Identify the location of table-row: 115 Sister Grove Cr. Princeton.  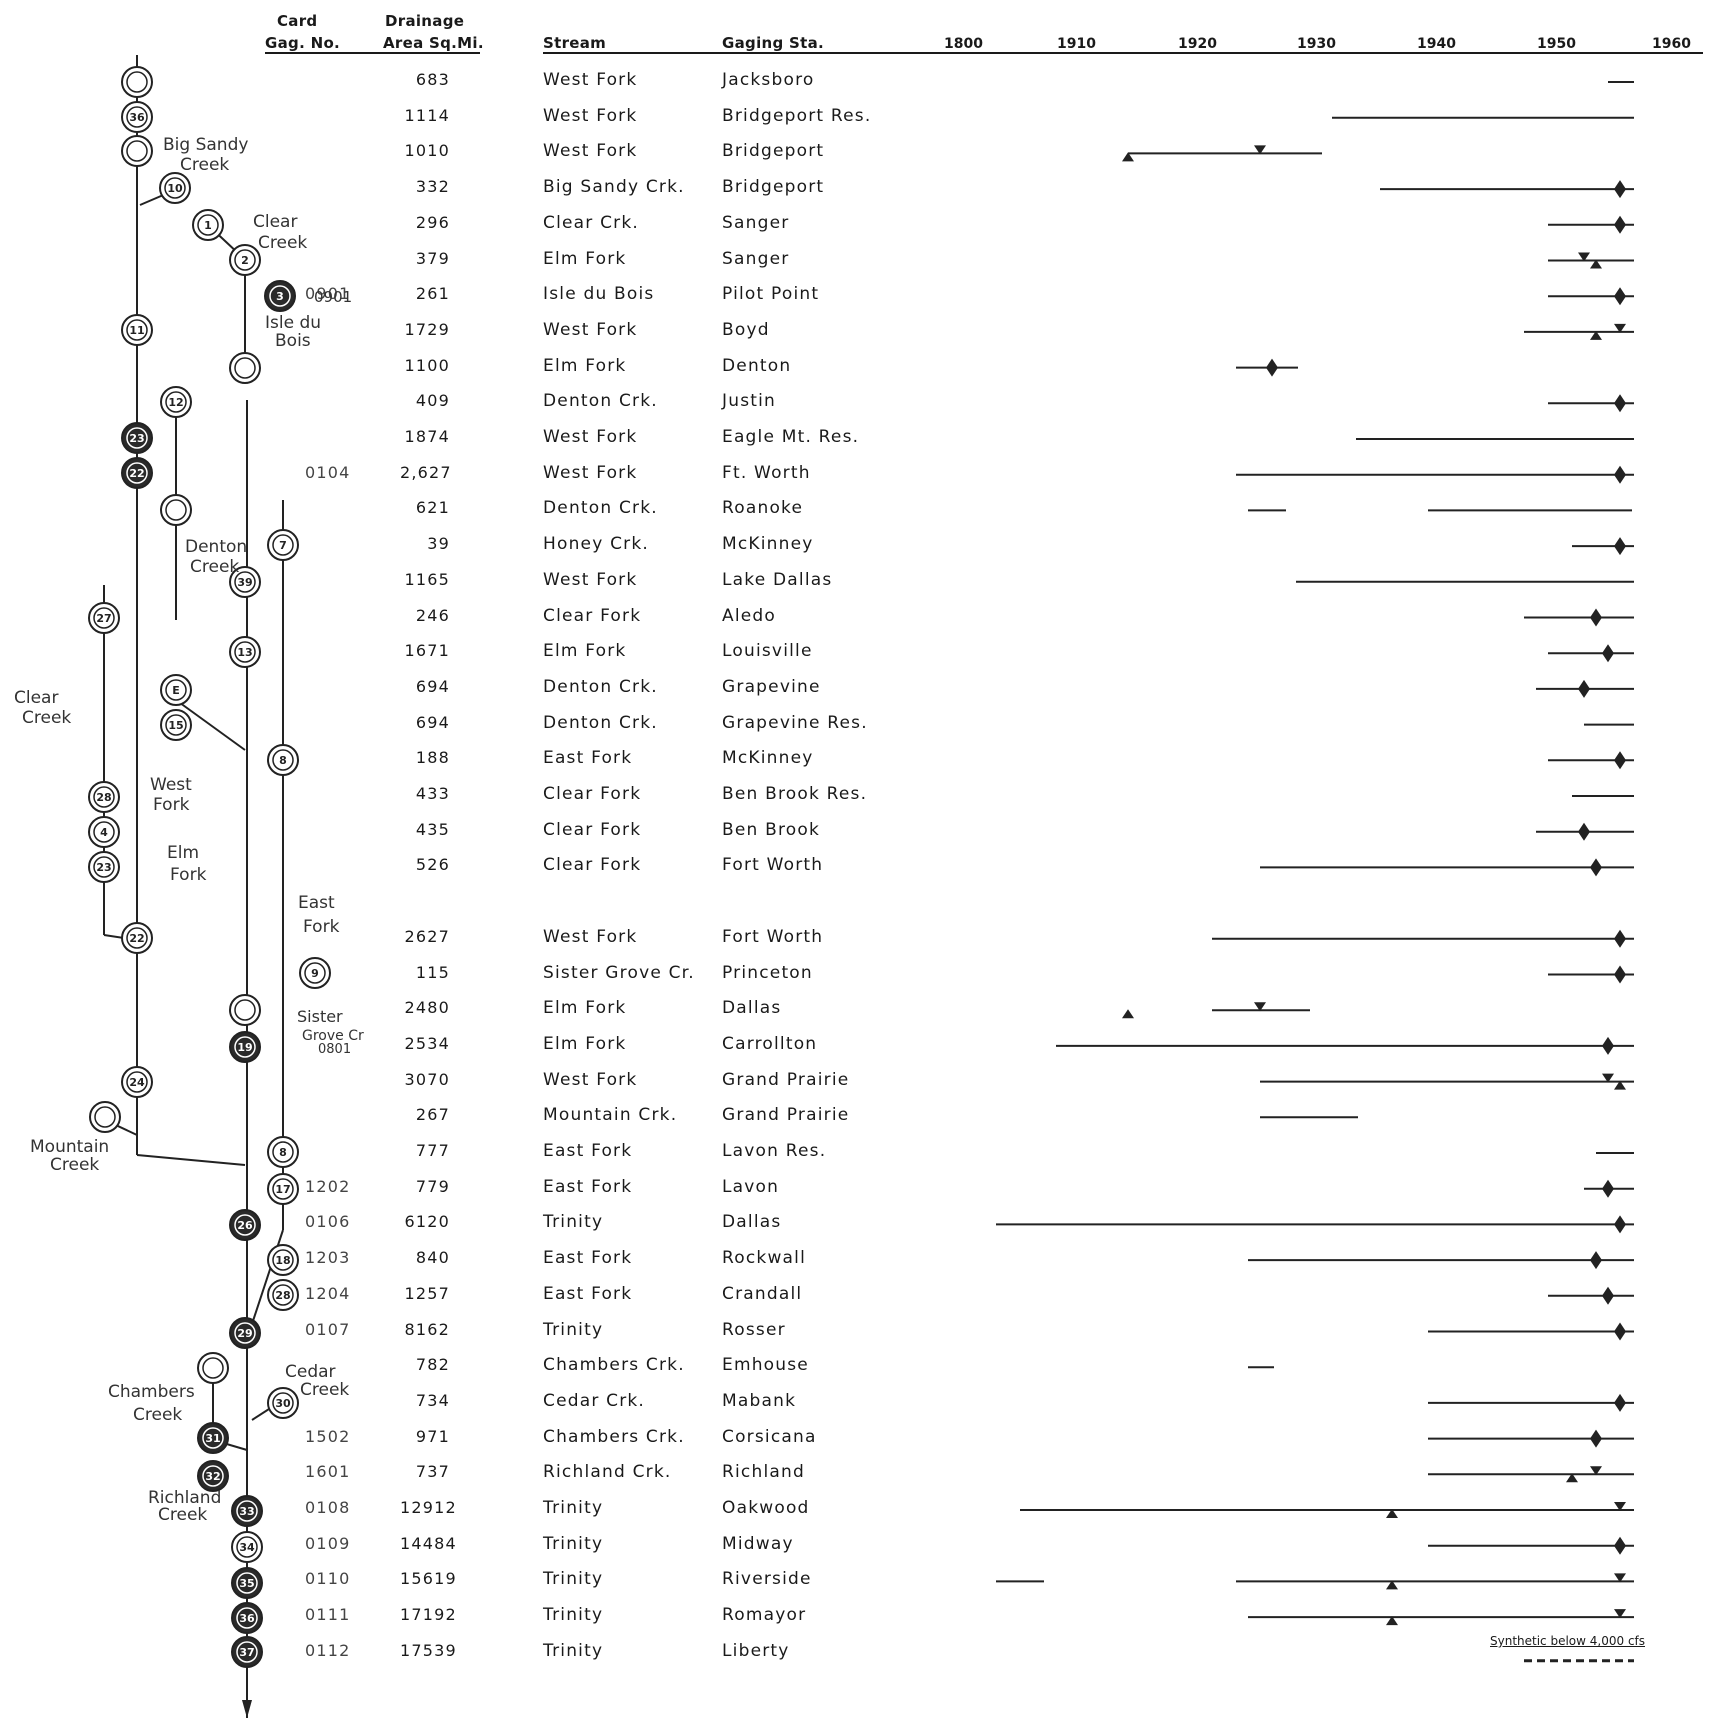
(860, 978).